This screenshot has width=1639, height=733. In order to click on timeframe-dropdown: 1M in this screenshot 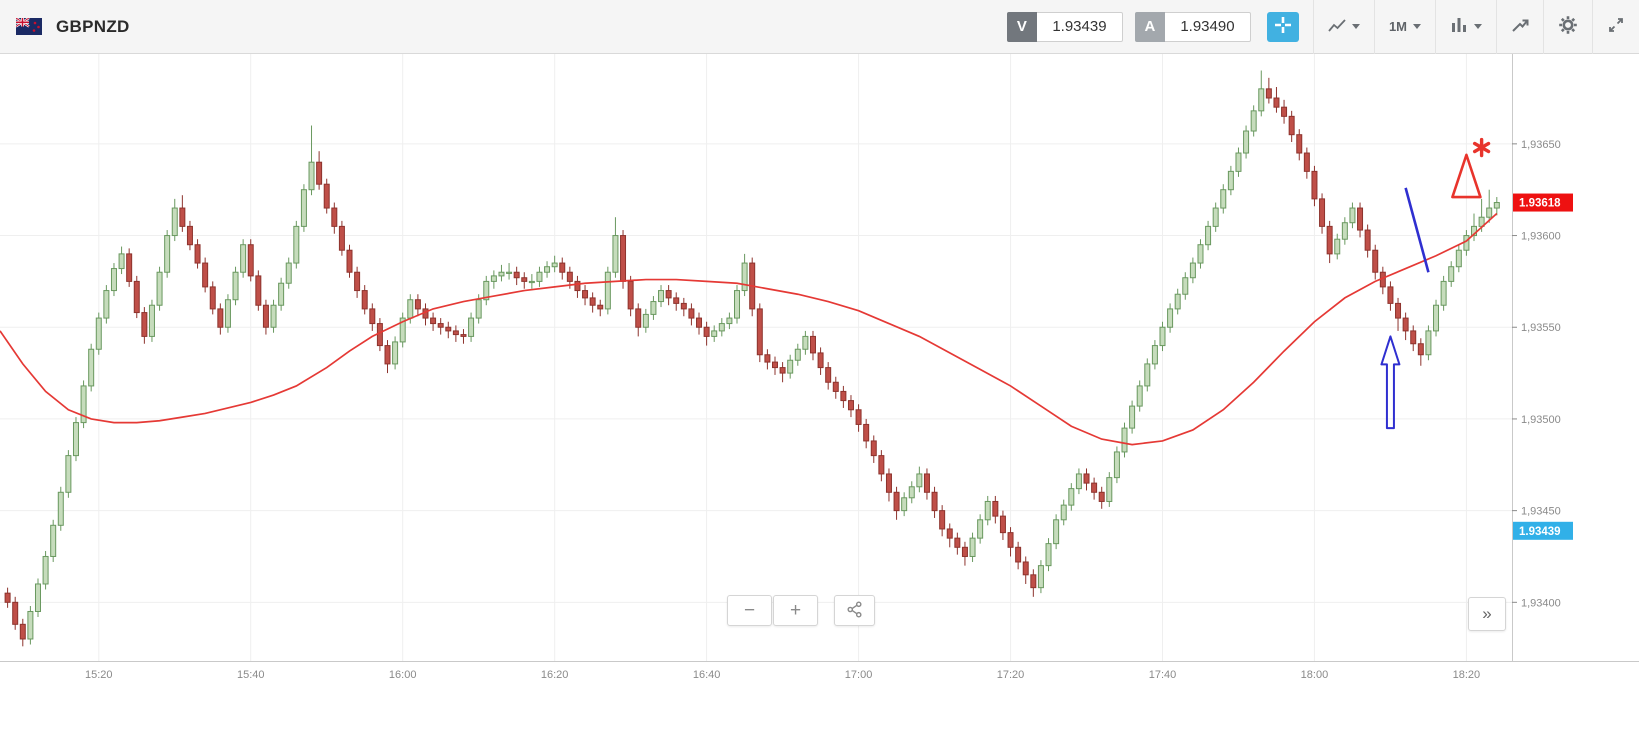, I will do `click(1404, 27)`.